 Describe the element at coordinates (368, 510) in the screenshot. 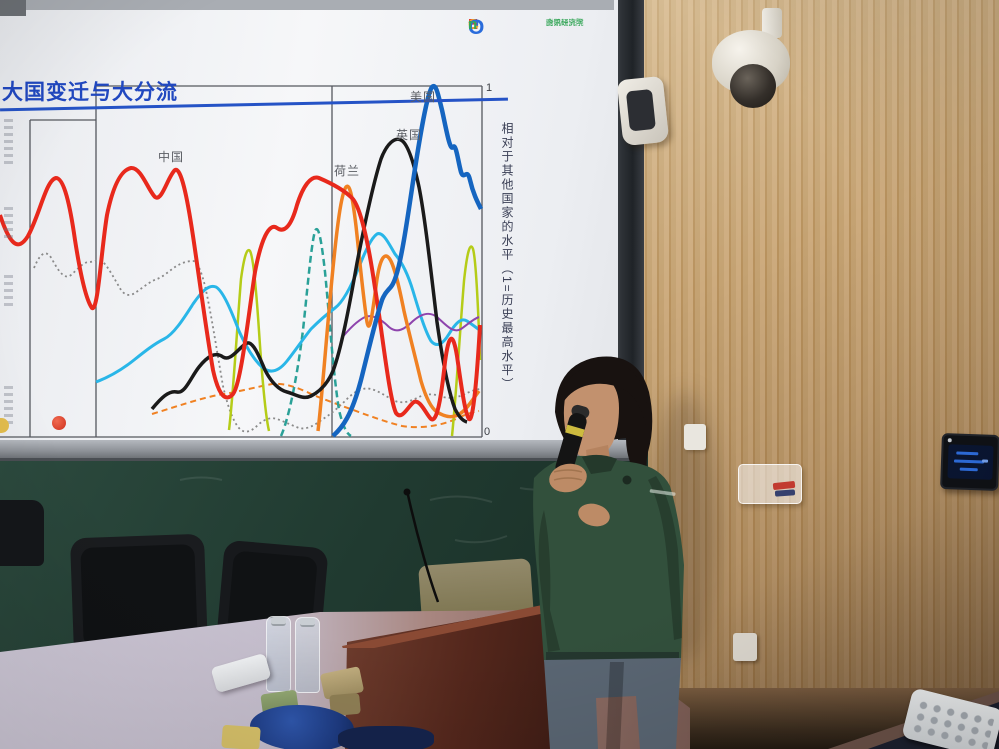

I see `chalk-marks` at that location.